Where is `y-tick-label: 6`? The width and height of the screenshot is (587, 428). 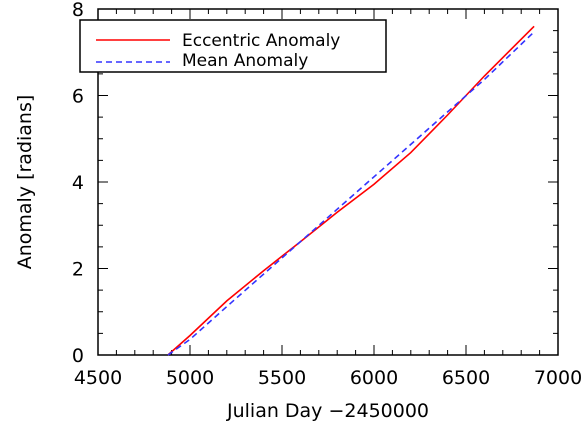 y-tick-label: 6 is located at coordinates (78, 97).